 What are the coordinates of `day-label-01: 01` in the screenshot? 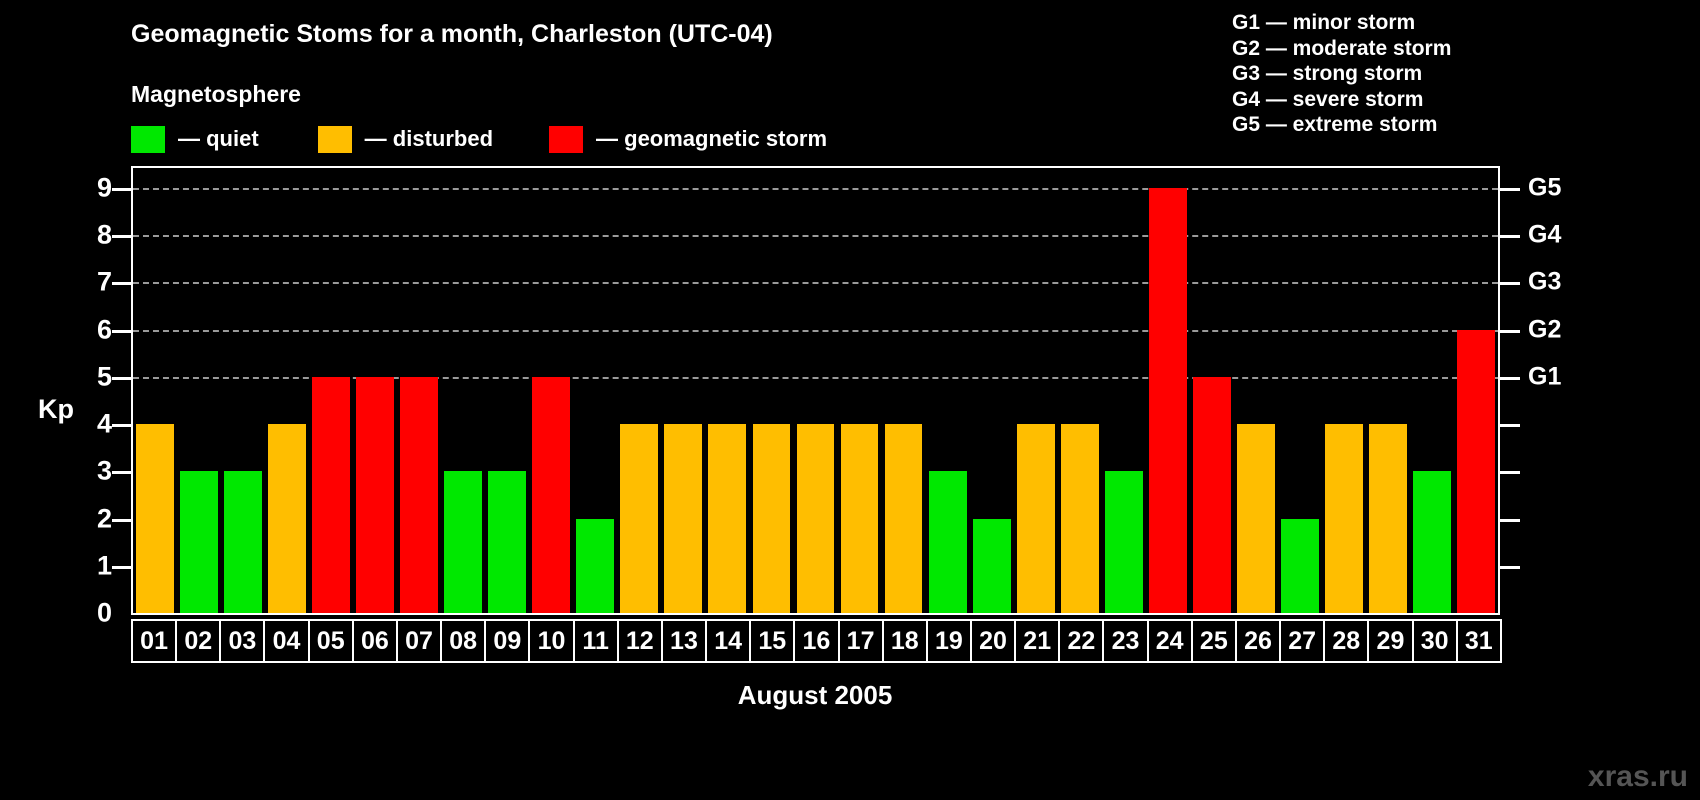 It's located at (154, 641).